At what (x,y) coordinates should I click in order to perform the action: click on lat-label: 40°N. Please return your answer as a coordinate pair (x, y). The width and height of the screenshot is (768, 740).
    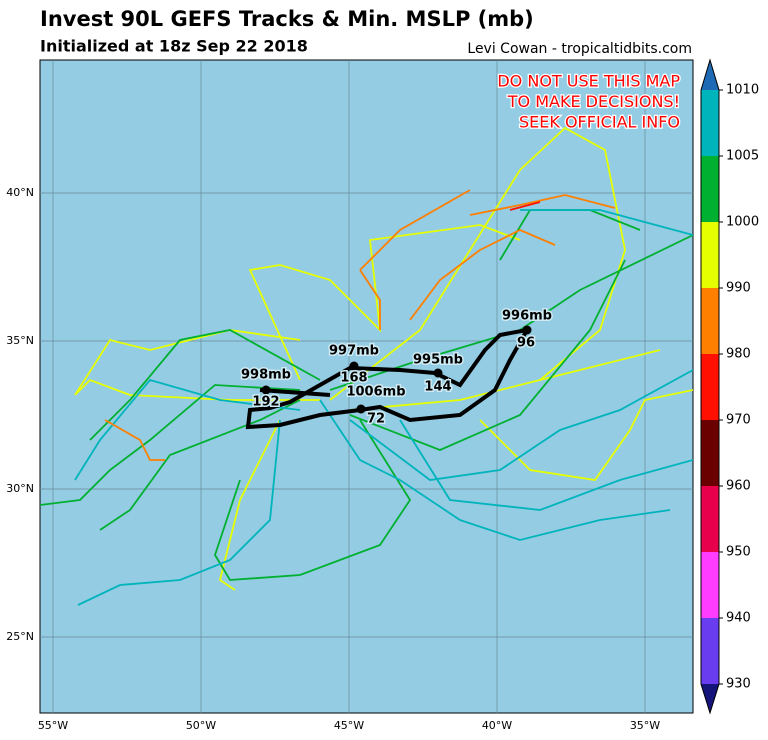
    Looking at the image, I should click on (20, 192).